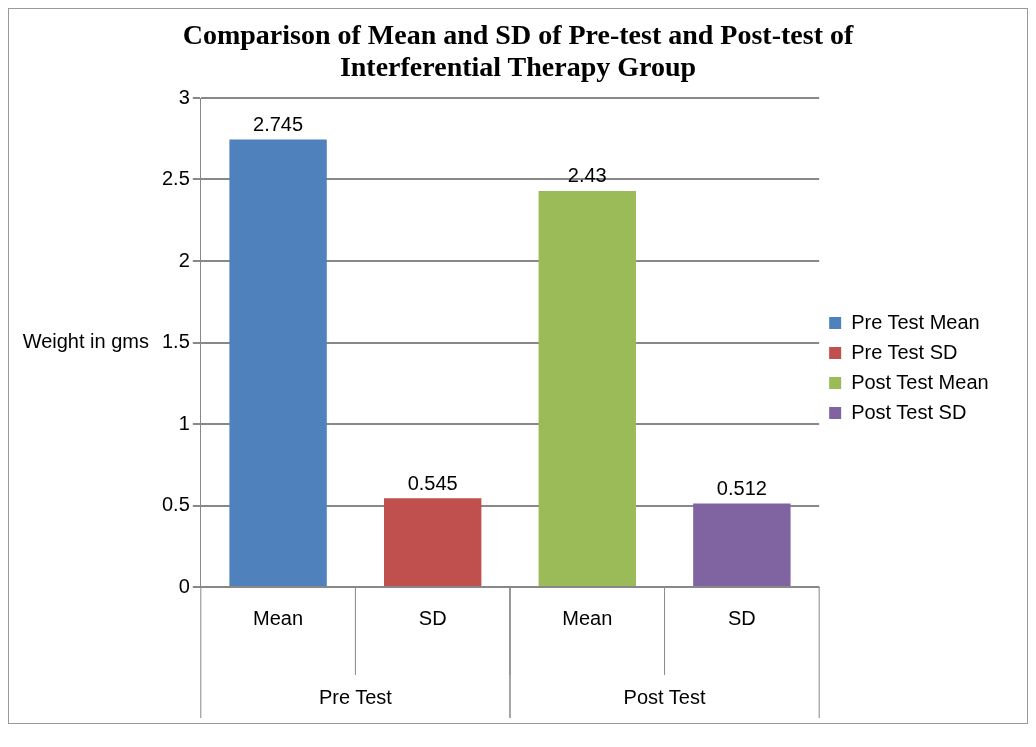 The image size is (1036, 747). I want to click on y-tick-label: 0, so click(184, 585).